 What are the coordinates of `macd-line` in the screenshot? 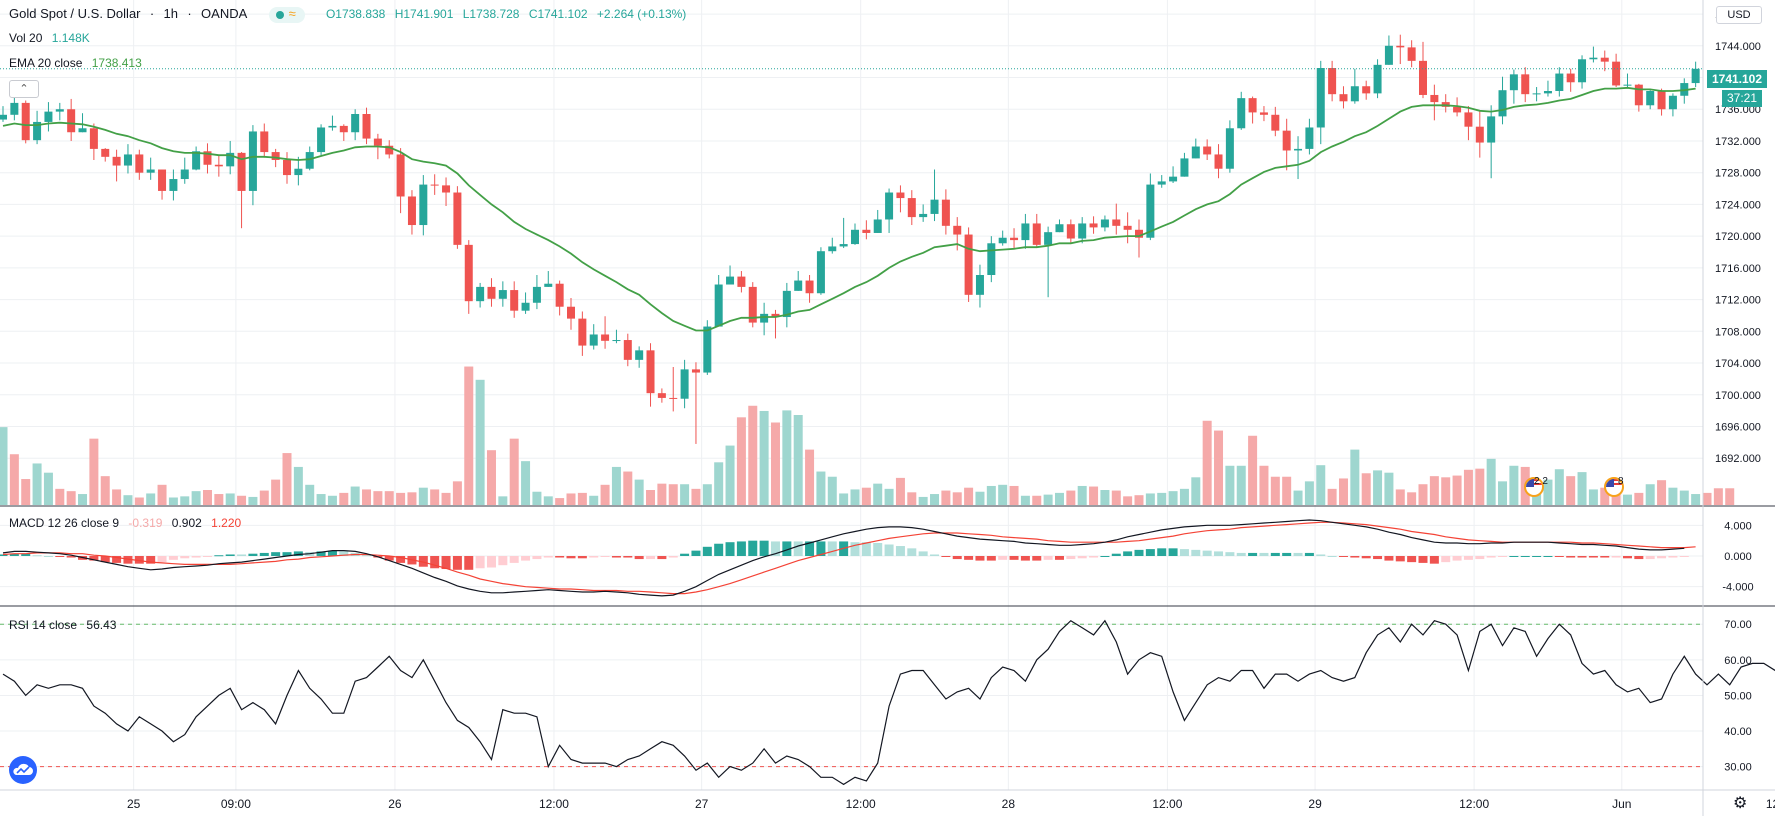 It's located at (843, 558).